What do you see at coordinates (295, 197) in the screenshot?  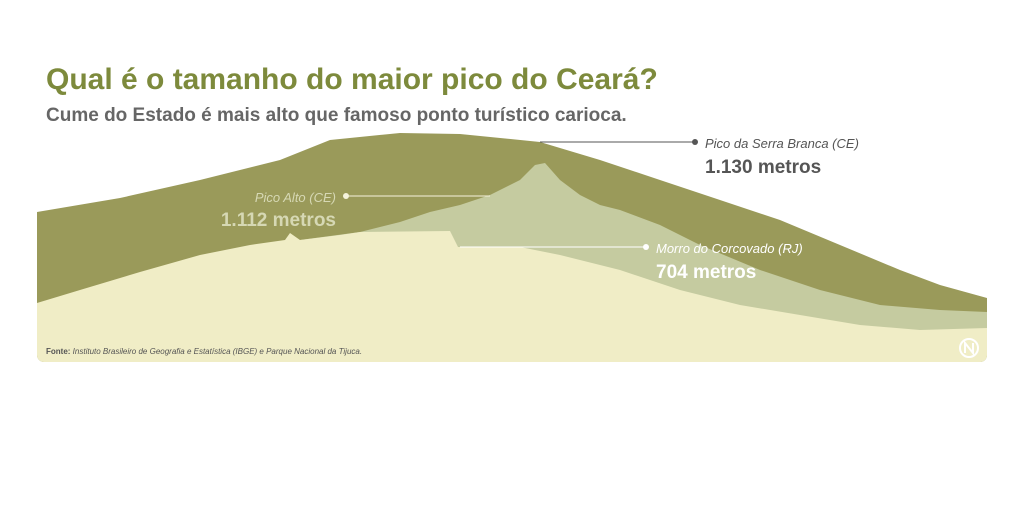 I see `peak-name: Pico Alto (CE)` at bounding box center [295, 197].